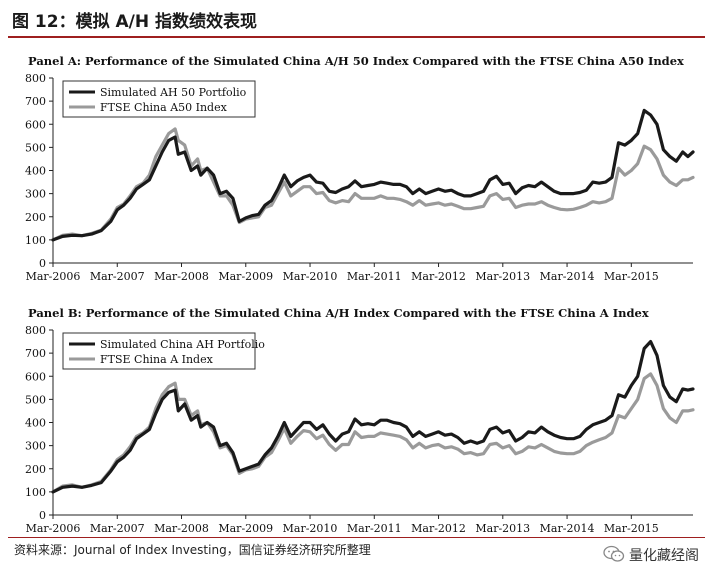 This screenshot has height=586, width=713. I want to click on header-divider, so click(356, 37).